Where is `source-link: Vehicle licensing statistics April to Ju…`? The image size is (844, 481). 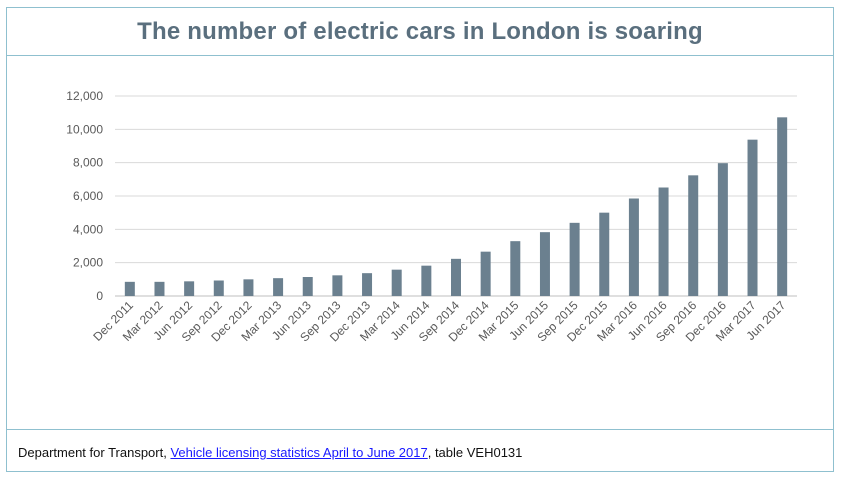 source-link: Vehicle licensing statistics April to Ju… is located at coordinates (299, 452).